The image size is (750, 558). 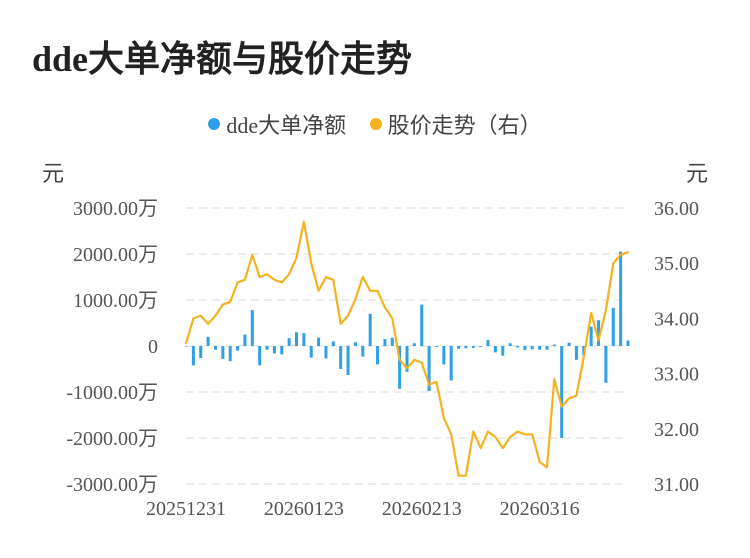 I want to click on legend-dot-dde, so click(x=214, y=124).